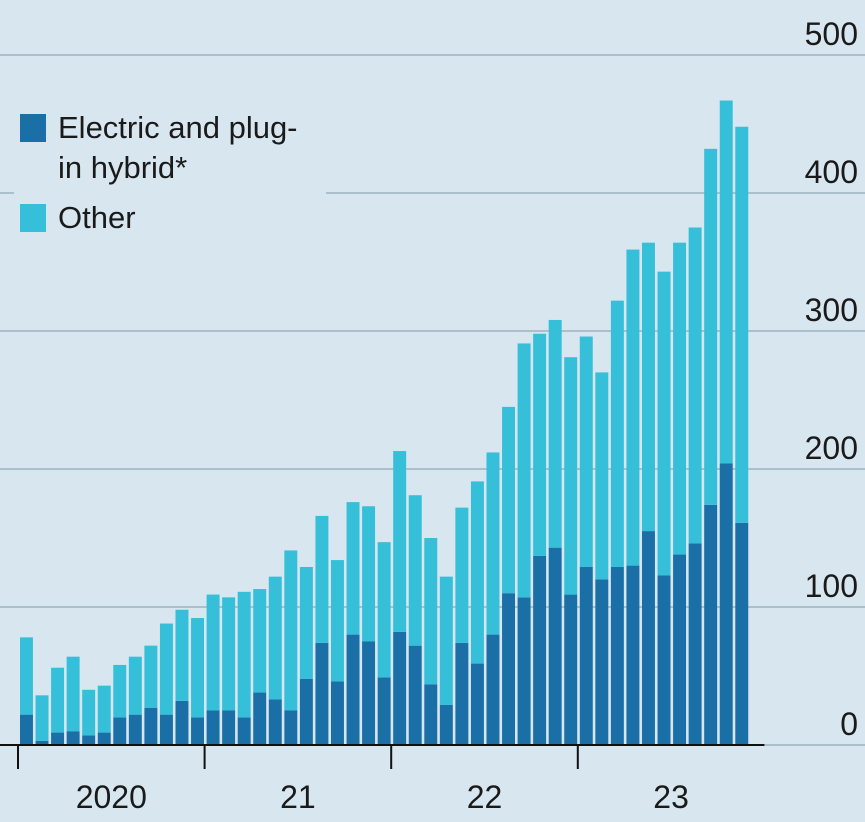 Image resolution: width=865 pixels, height=822 pixels. I want to click on legend-label: Electric and plug-in hybrid*, so click(178, 147).